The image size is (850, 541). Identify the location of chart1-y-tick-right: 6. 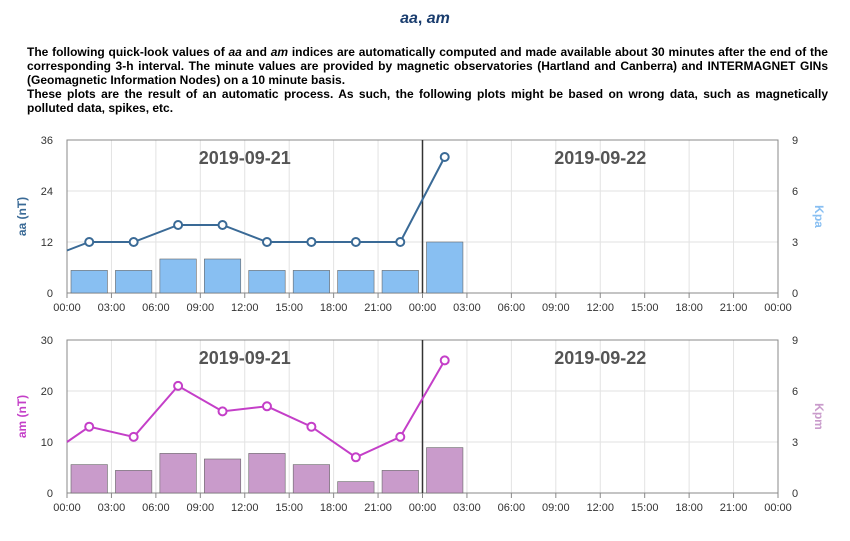
(795, 192).